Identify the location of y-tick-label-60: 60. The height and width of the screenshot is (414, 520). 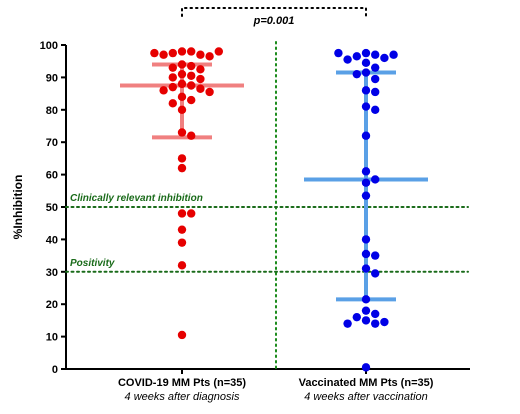
(52, 176).